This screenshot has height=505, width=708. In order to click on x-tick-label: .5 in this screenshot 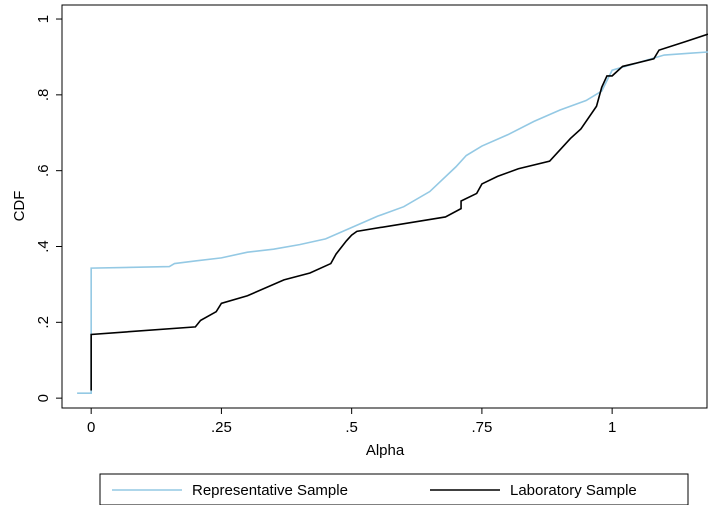, I will do `click(351, 427)`.